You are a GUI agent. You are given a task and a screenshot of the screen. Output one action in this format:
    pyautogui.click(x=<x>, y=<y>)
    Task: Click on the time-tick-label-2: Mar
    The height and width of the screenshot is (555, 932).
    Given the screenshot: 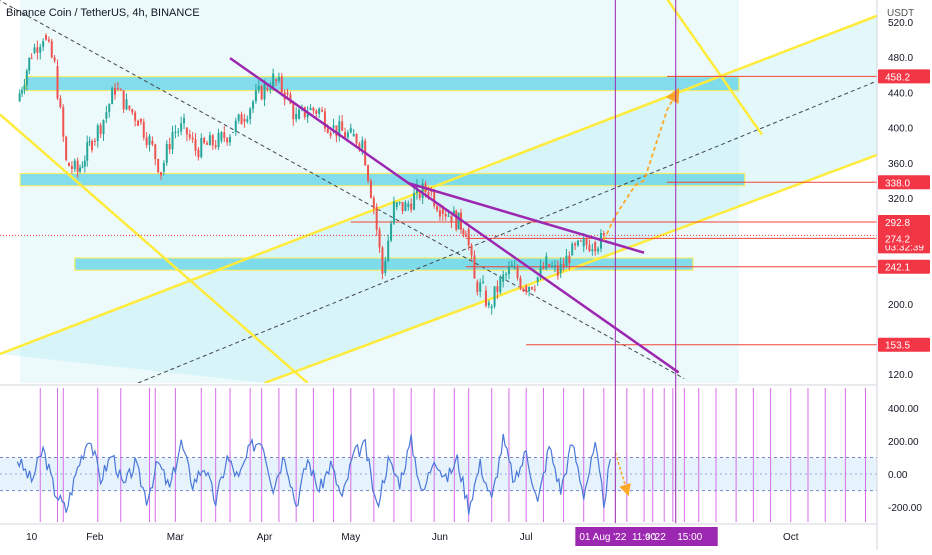 What is the action you would take?
    pyautogui.click(x=176, y=537)
    